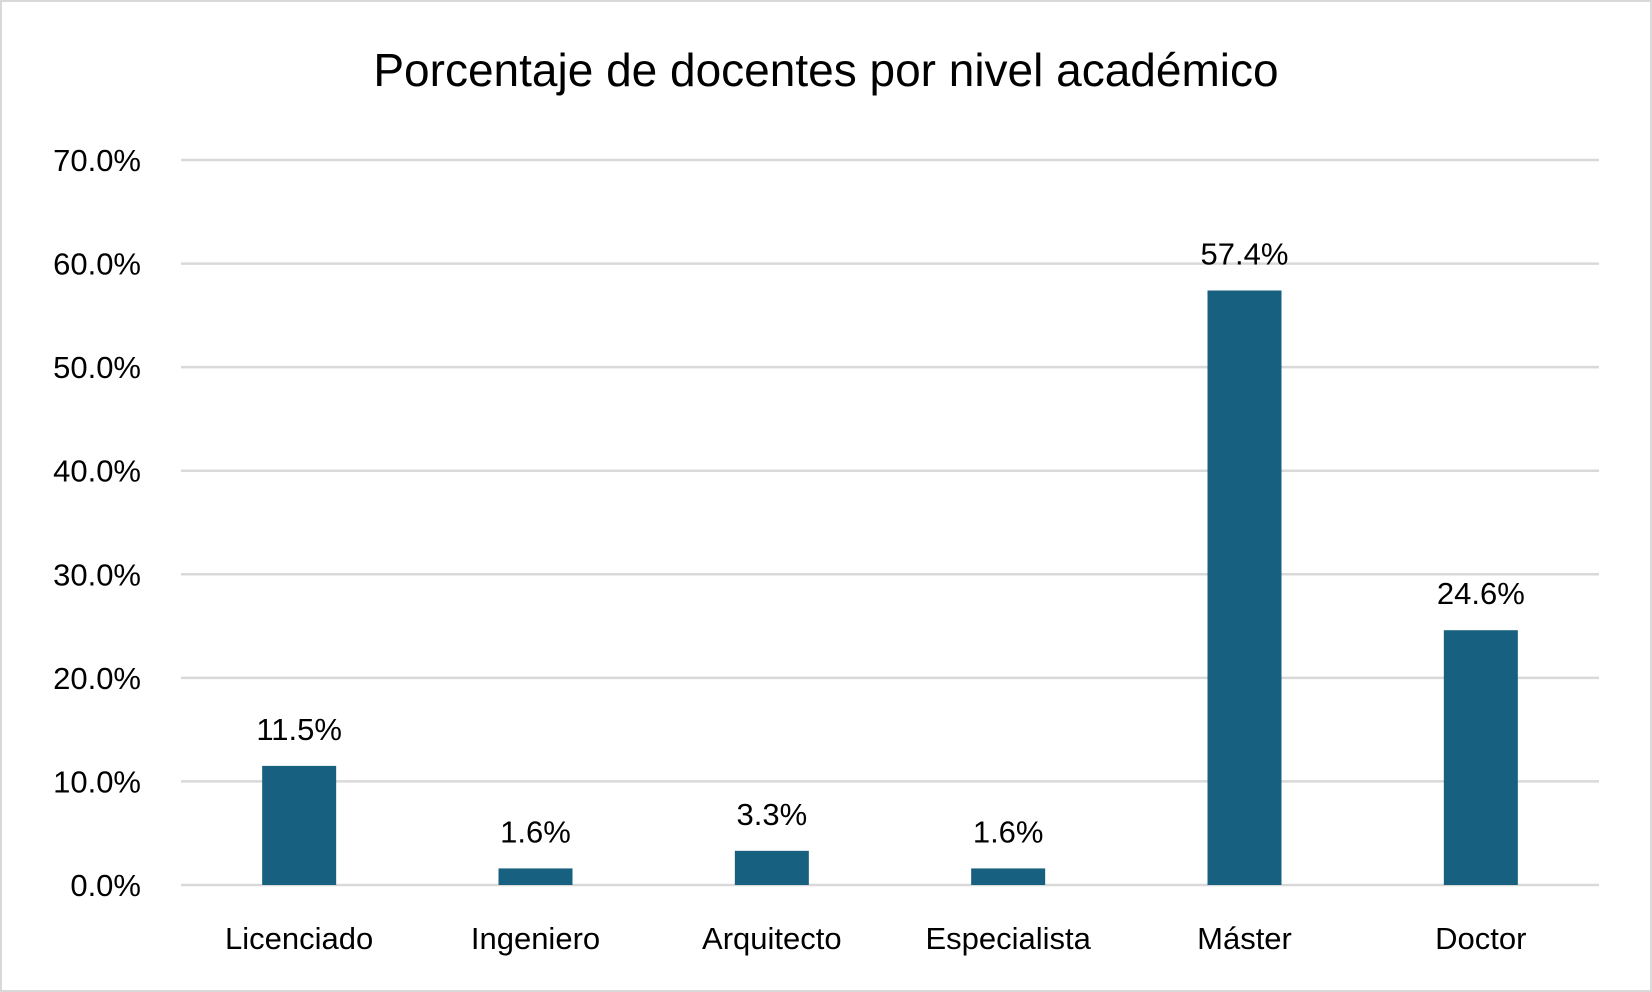  Describe the element at coordinates (97, 574) in the screenshot. I see `y-tick-label: 30.0%` at that location.